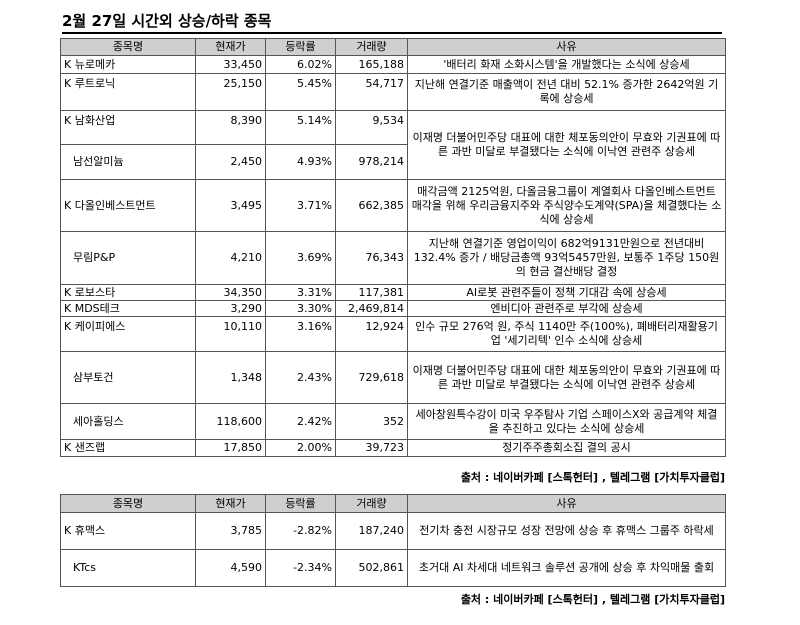 This screenshot has height=625, width=800. I want to click on stock-price: 4,210, so click(230, 258).